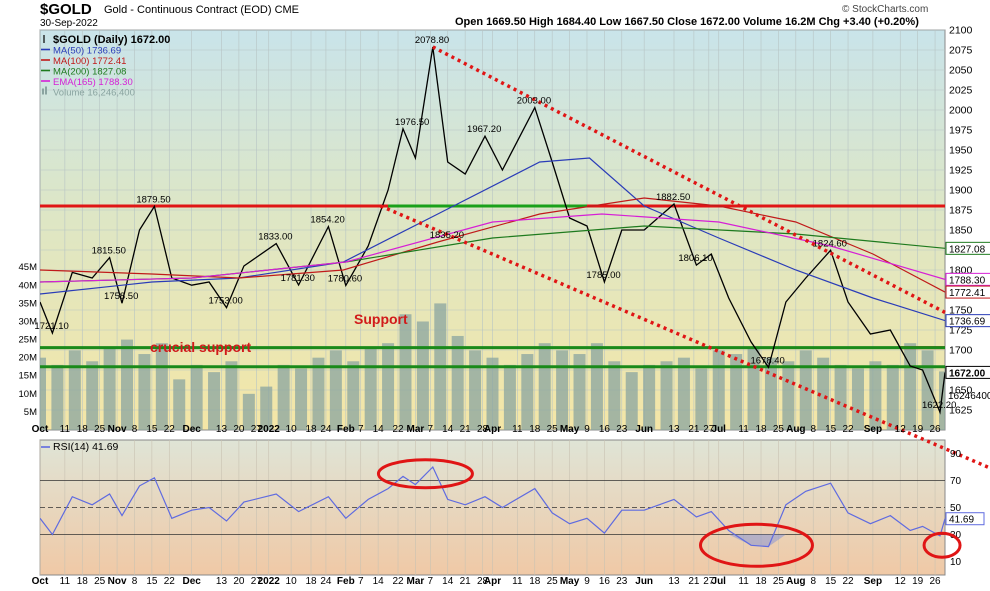  Describe the element at coordinates (416, 429) in the screenshot. I see `x-axis-tick: Mar` at that location.